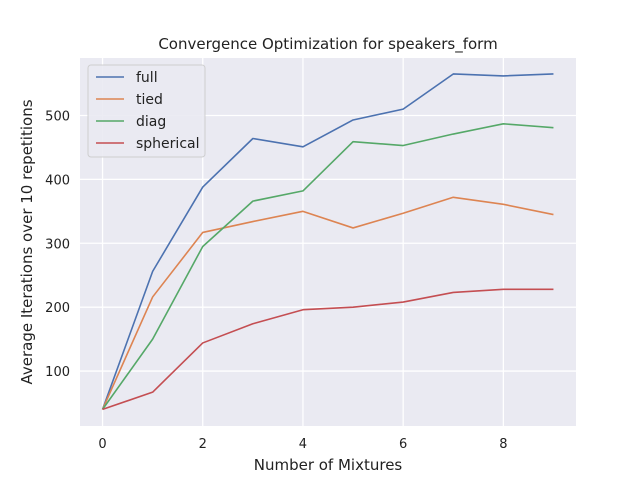  Describe the element at coordinates (27, 241) in the screenshot. I see `y-axis-title: Average Iterations over 10 repetitions` at that location.